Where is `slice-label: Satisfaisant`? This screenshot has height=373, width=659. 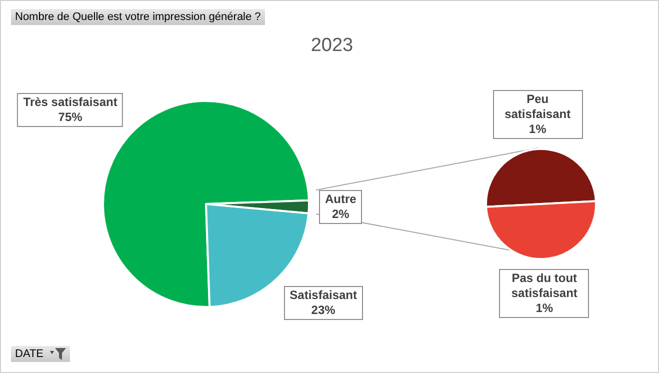
slice-label: Satisfaisant is located at coordinates (323, 296).